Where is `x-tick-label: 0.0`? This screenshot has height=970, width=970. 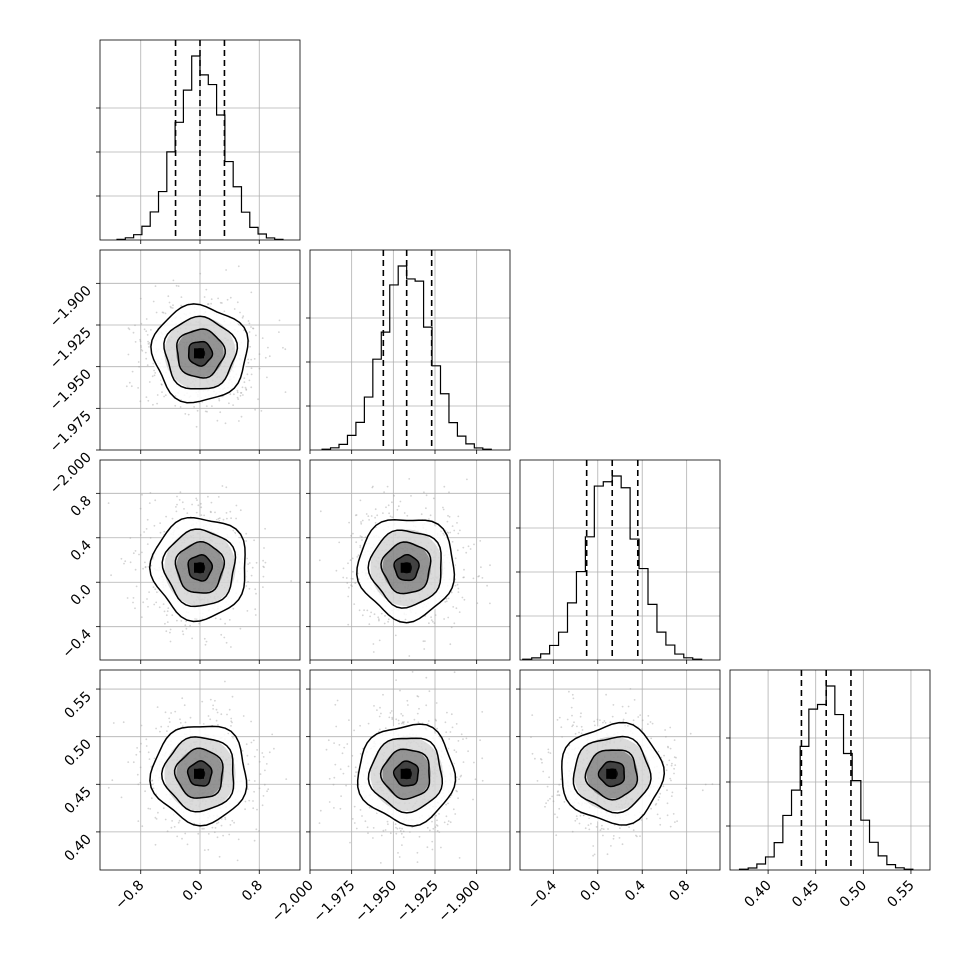 x-tick-label: 0.0 is located at coordinates (591, 891).